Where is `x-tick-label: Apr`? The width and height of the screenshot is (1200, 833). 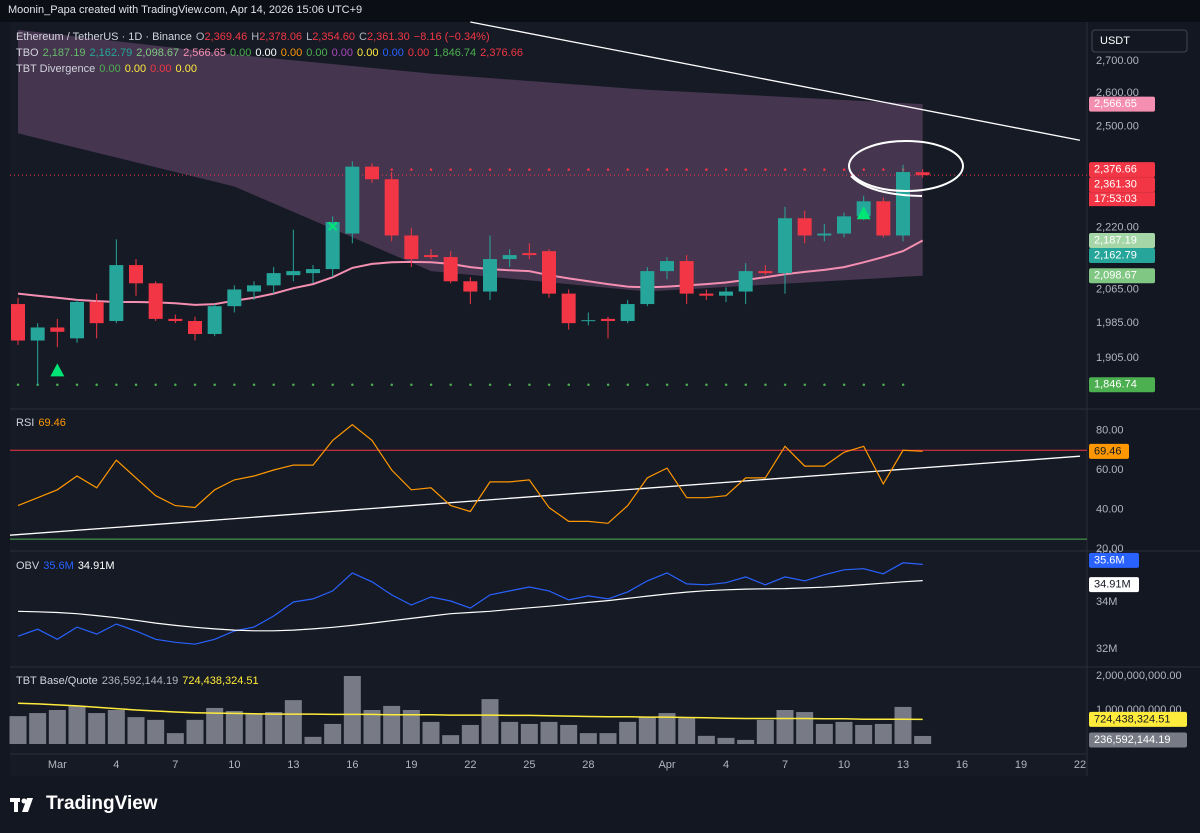 x-tick-label: Apr is located at coordinates (666, 765).